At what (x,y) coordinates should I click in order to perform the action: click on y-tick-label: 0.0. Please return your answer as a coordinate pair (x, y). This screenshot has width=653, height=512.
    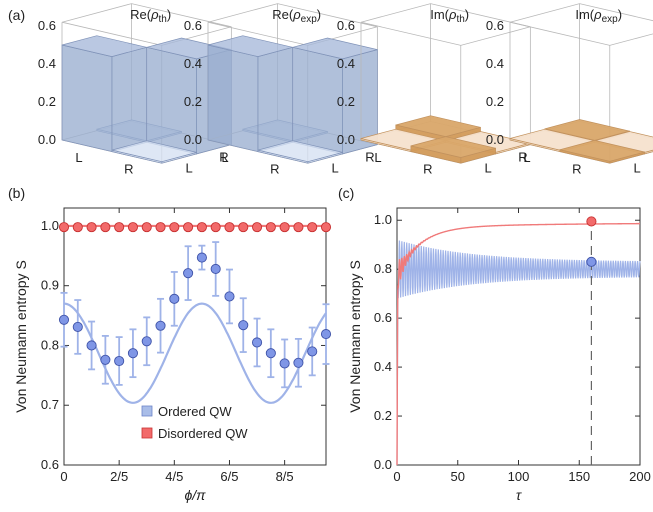
    Looking at the image, I should click on (383, 464).